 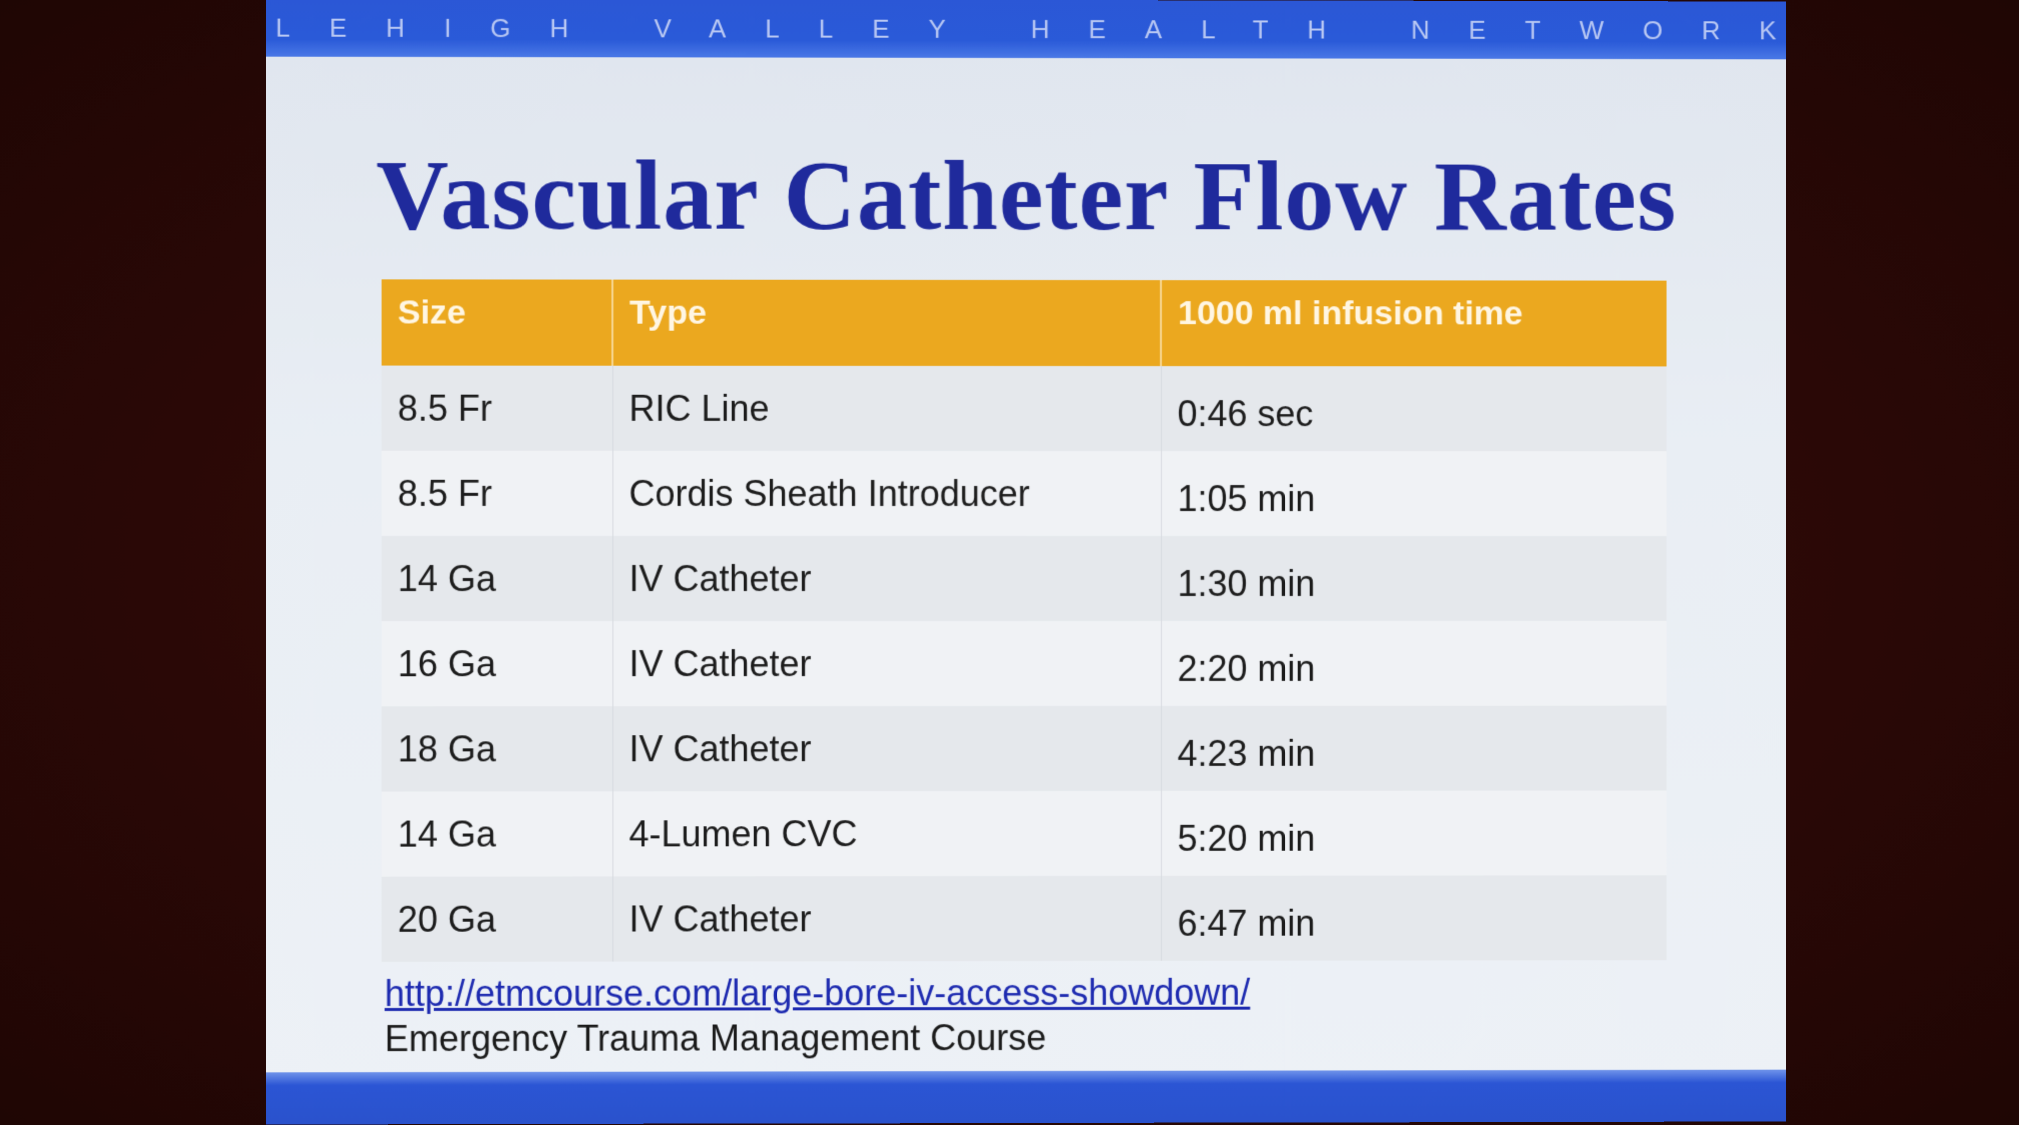 I want to click on network-name: LEHIGH VALLEY HEALTH NETWORK, so click(x=1026, y=29).